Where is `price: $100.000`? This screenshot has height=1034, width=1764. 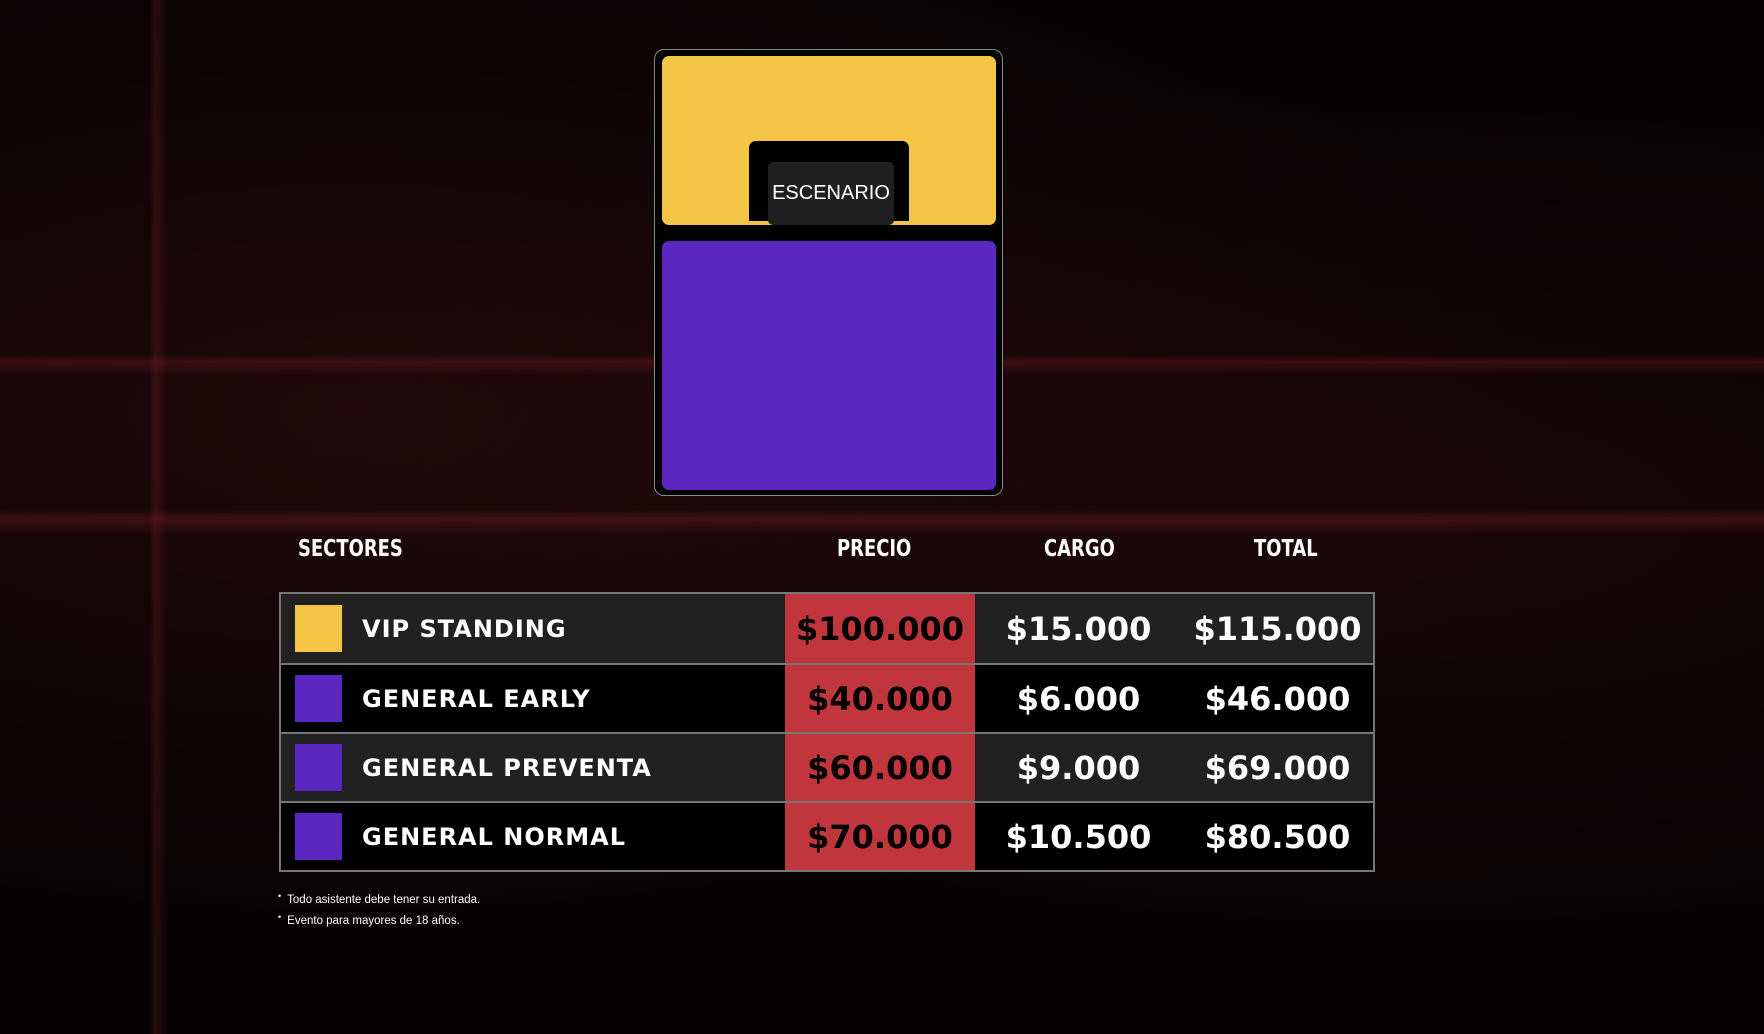
price: $100.000 is located at coordinates (880, 628).